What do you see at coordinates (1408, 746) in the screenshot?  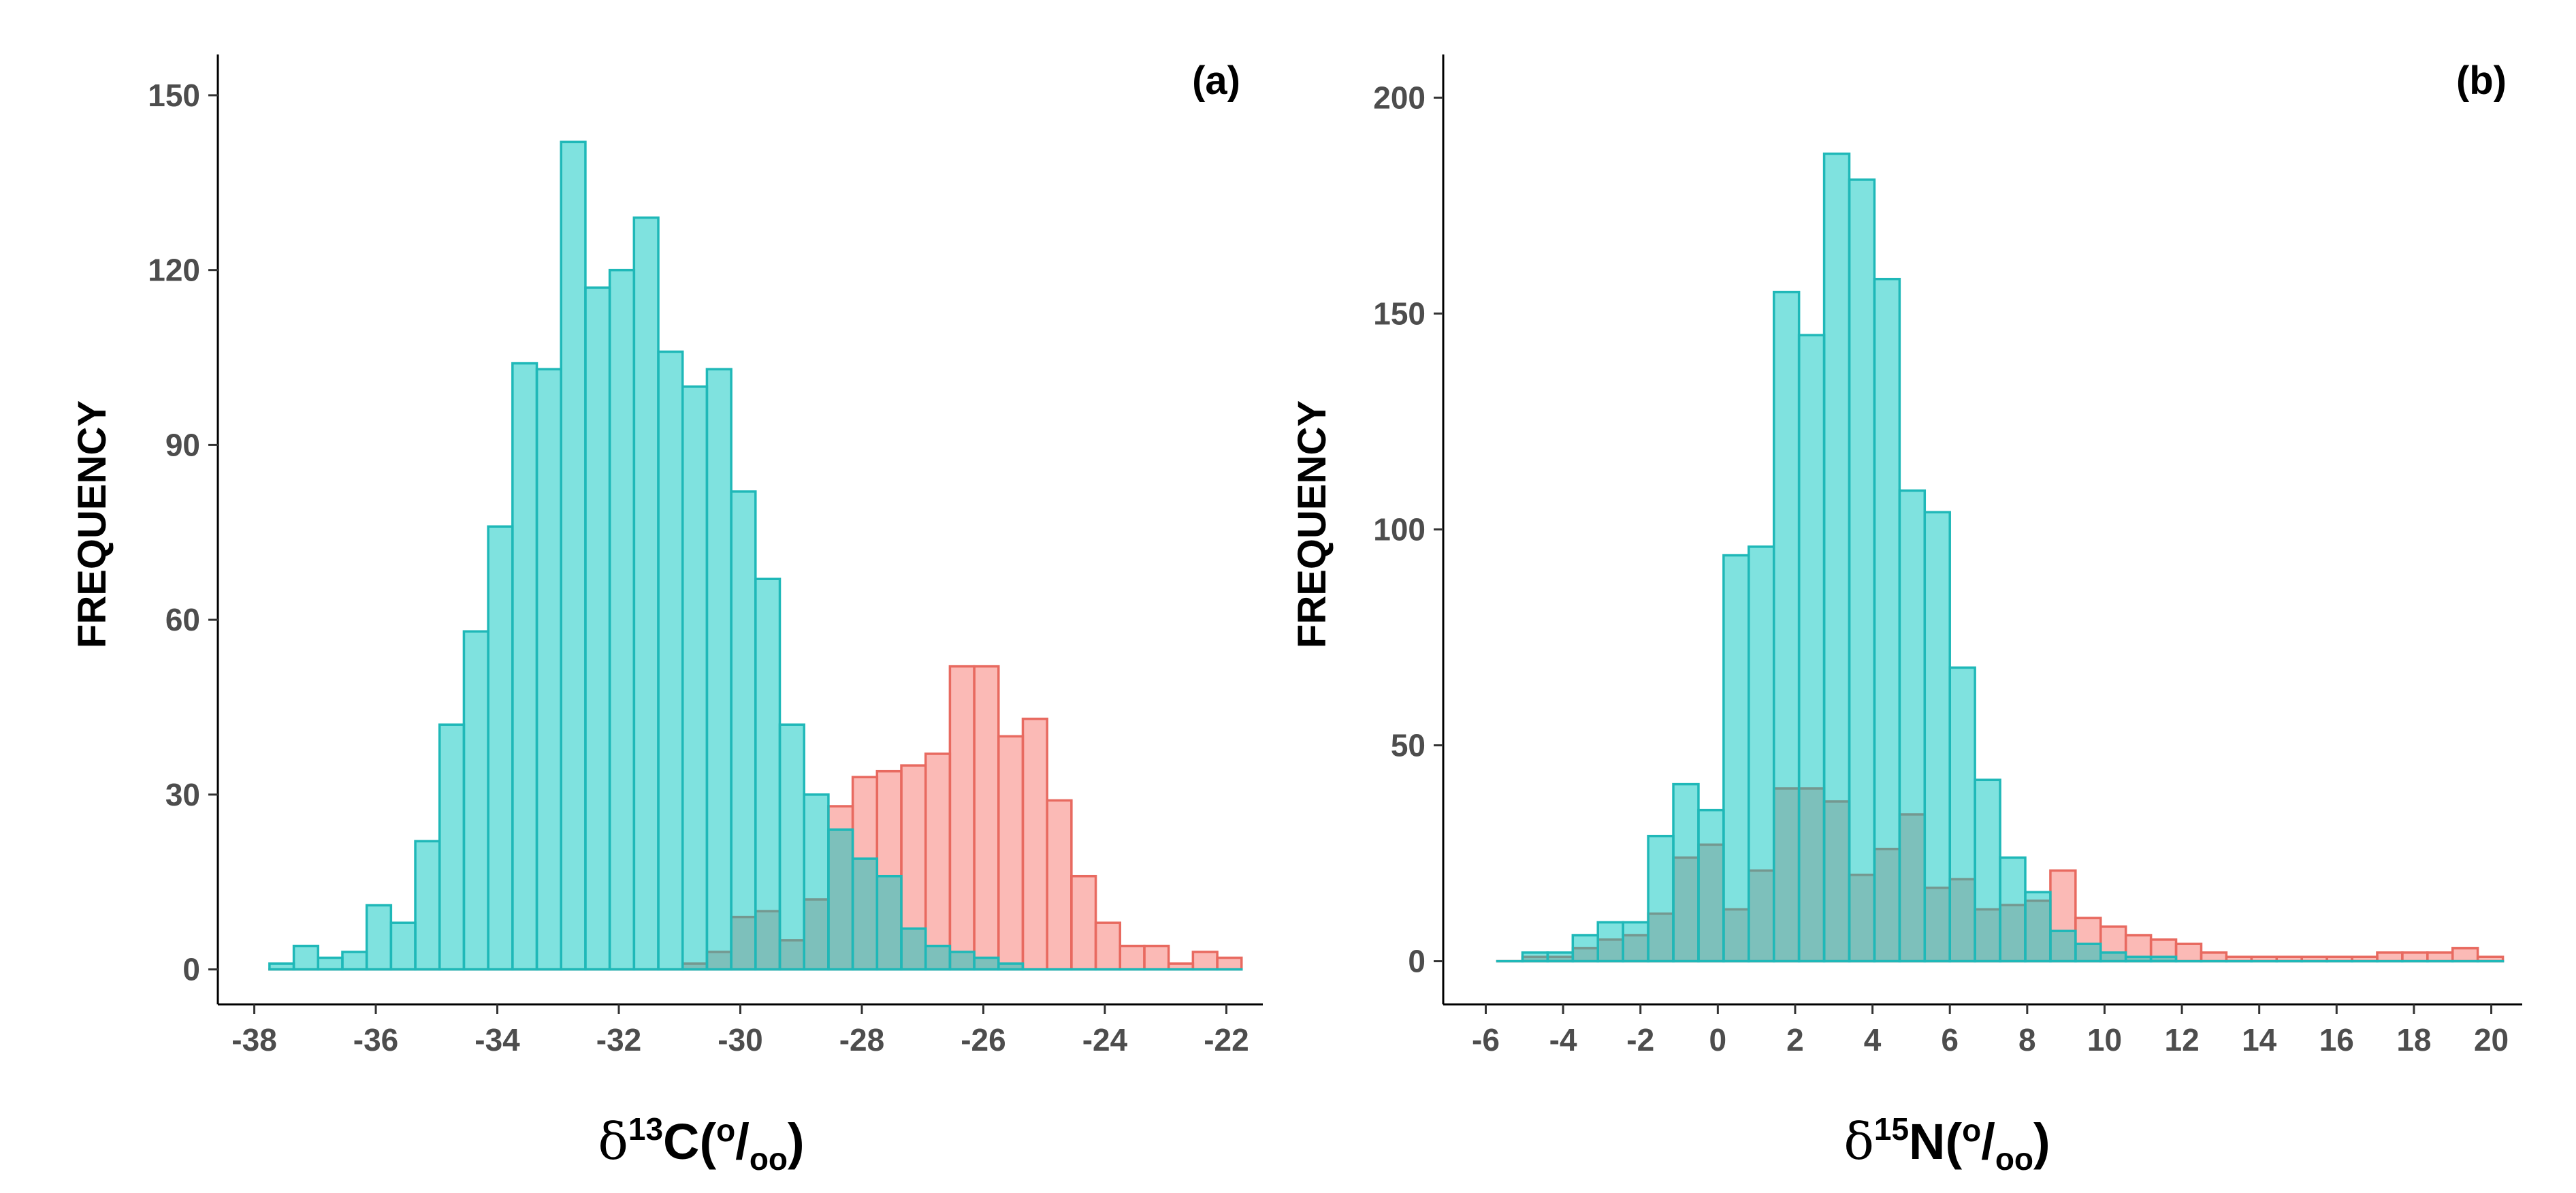 I see `panel-b-y-tick-label-1: 50` at bounding box center [1408, 746].